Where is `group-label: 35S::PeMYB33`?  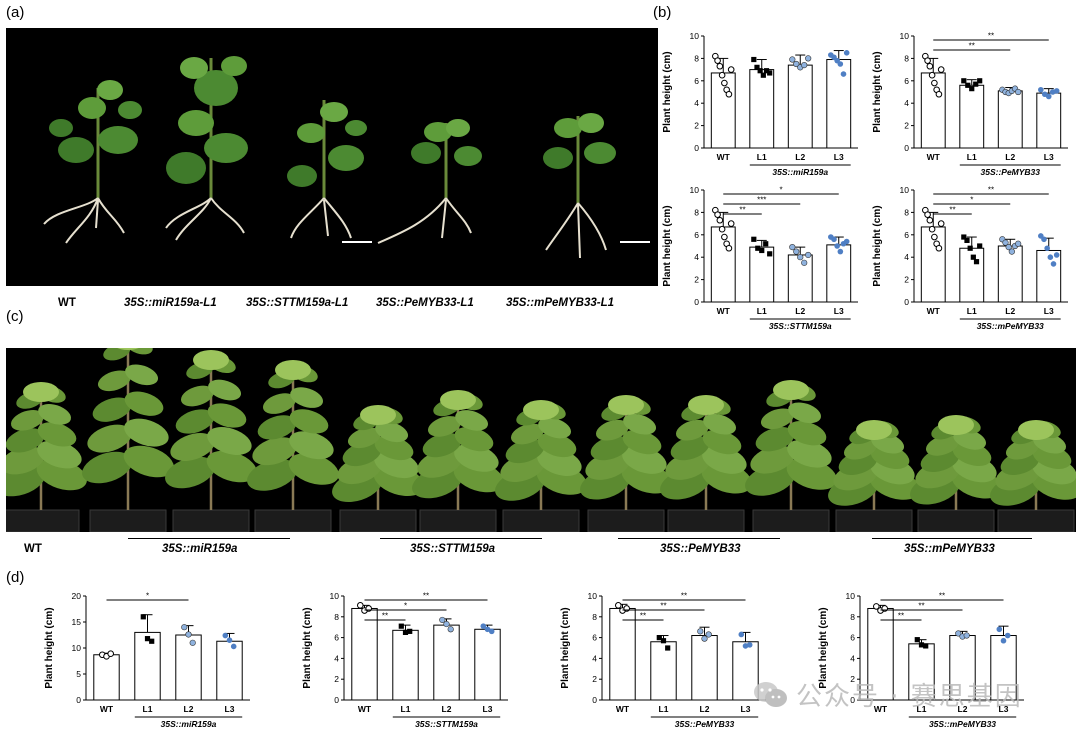 group-label: 35S::PeMYB33 is located at coordinates (705, 724).